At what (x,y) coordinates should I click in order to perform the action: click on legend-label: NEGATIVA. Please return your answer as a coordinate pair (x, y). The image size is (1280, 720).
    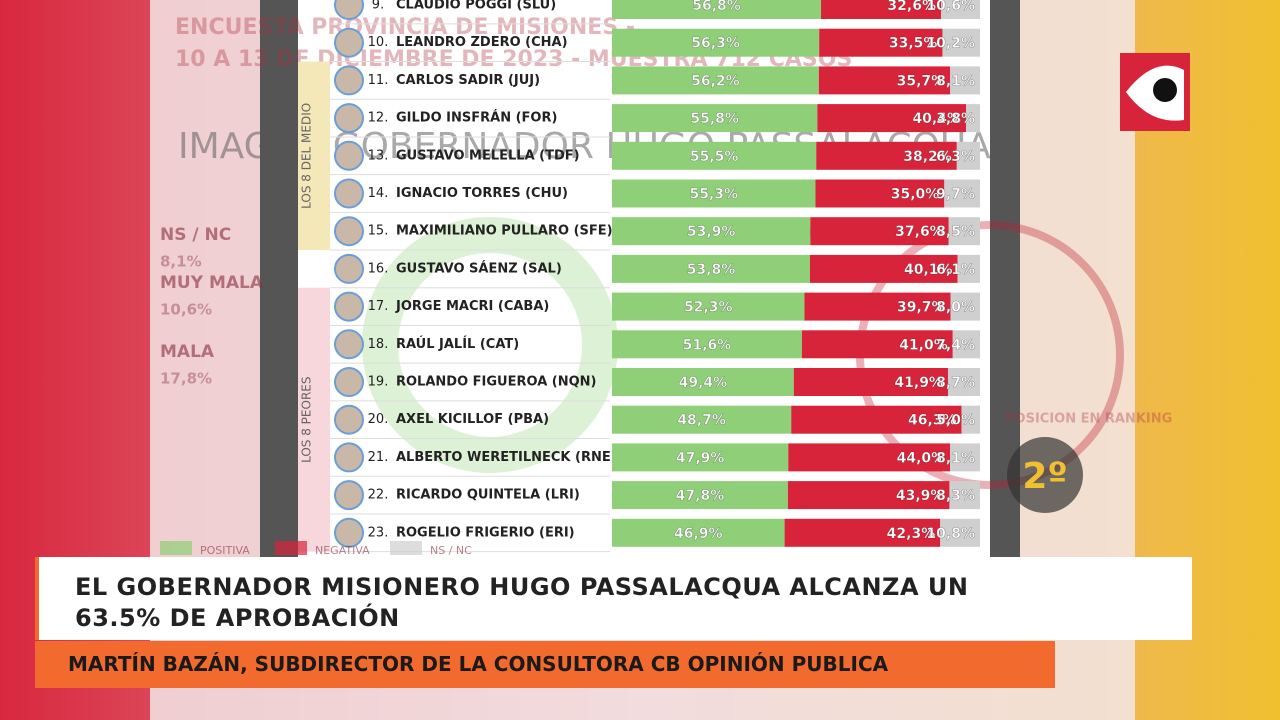
    Looking at the image, I should click on (342, 550).